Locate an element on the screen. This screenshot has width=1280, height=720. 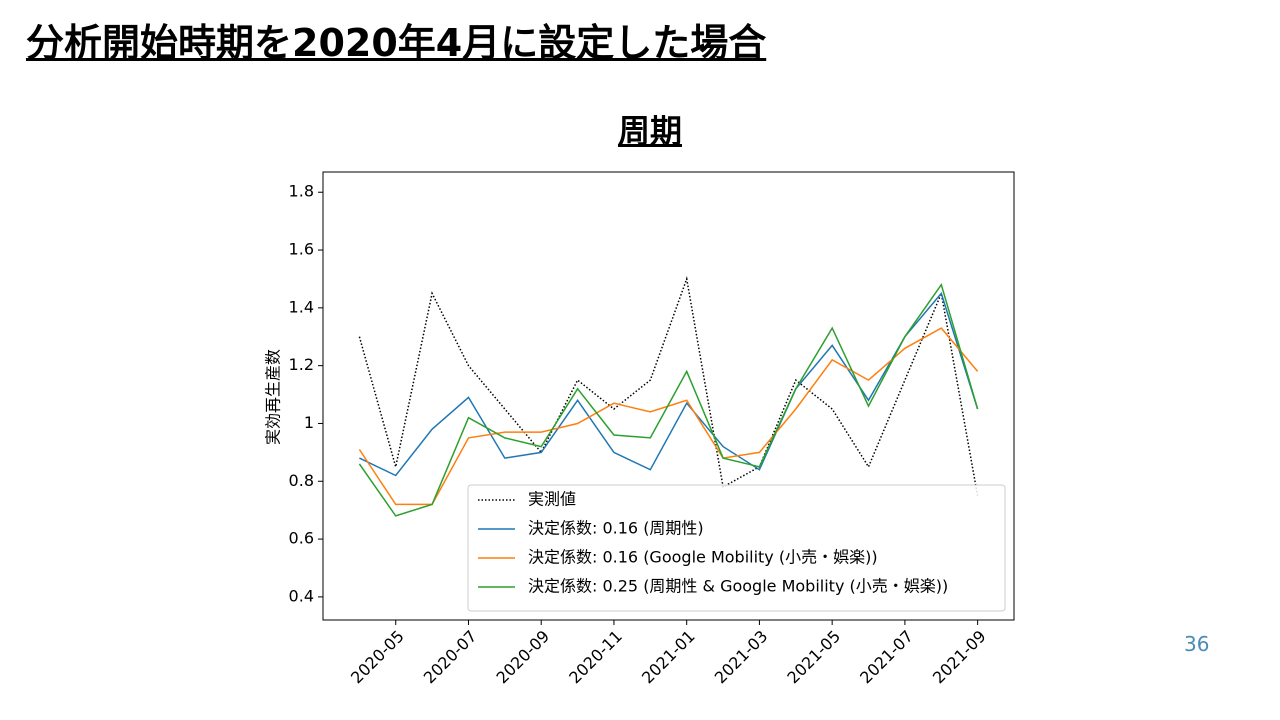
y-tick-label: 0.4 is located at coordinates (301, 595).